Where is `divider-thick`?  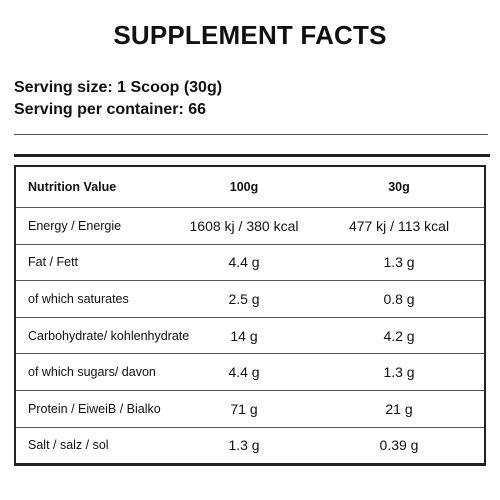 divider-thick is located at coordinates (252, 155).